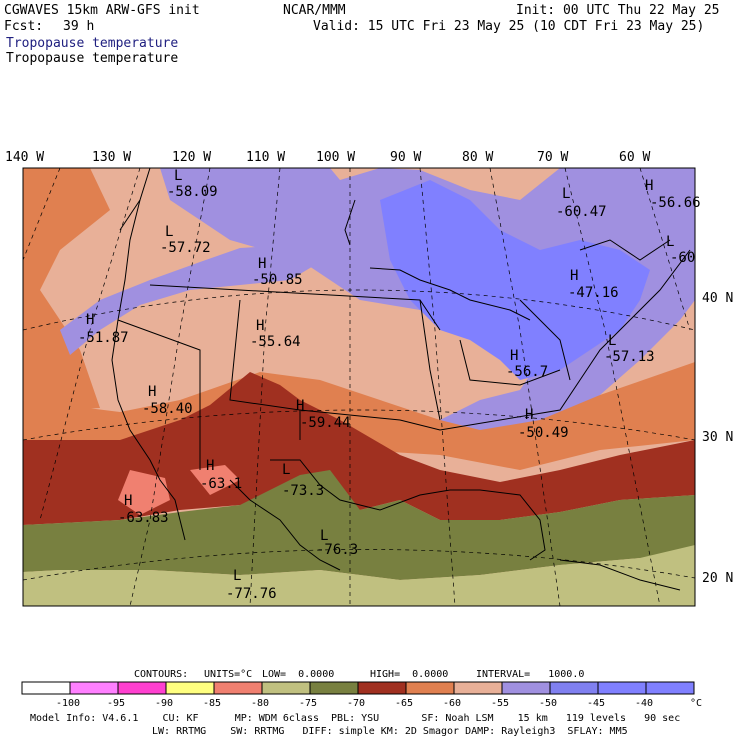 The image size is (740, 740). What do you see at coordinates (581, 212) in the screenshot?
I see `extremum-value: -60.47` at bounding box center [581, 212].